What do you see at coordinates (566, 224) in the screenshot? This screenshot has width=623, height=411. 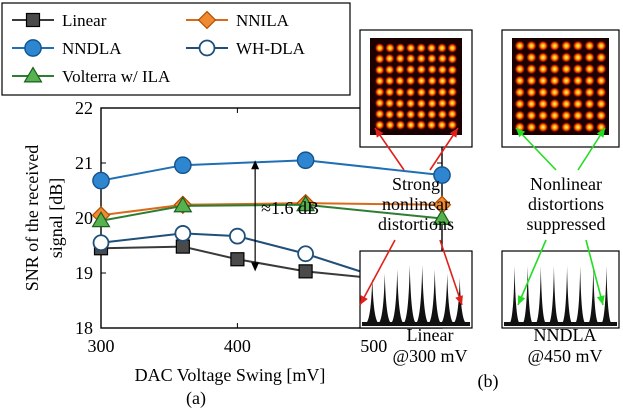 I see `label-suppressed: suppressed` at bounding box center [566, 224].